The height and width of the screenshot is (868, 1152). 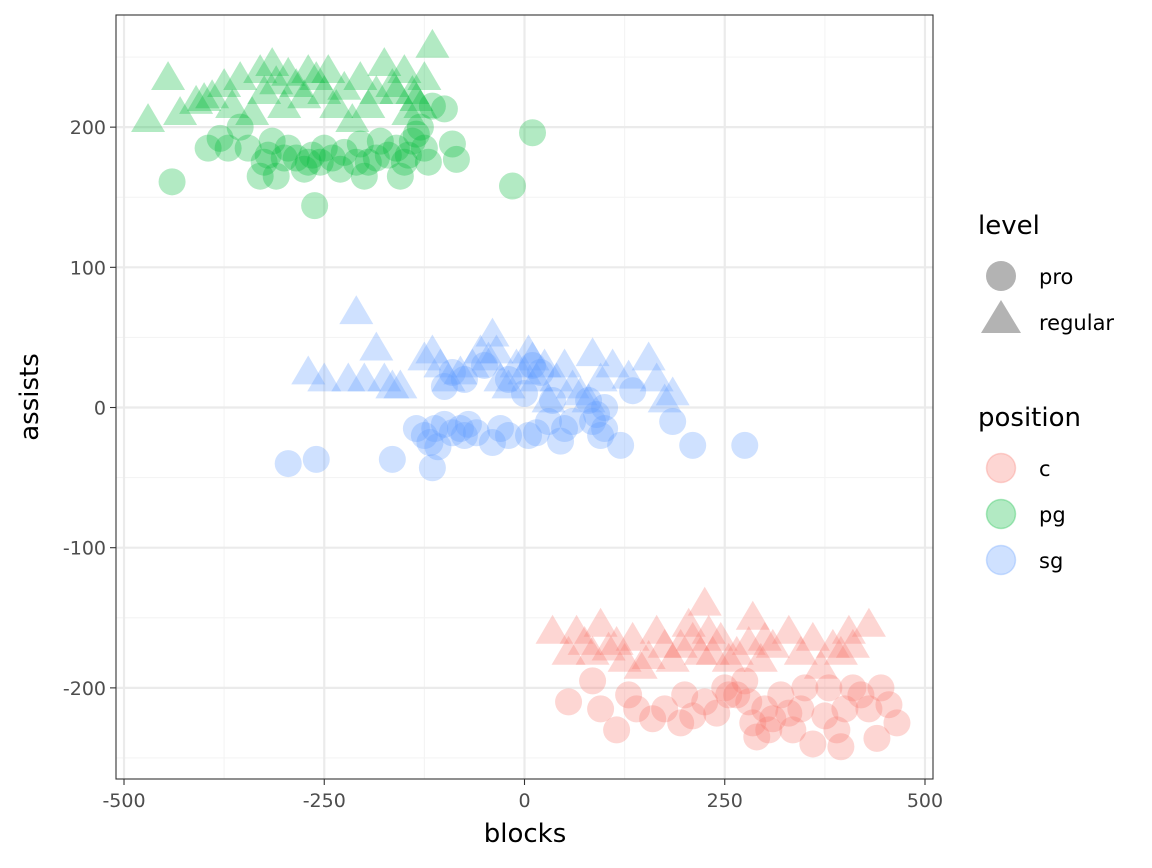 What do you see at coordinates (1056, 277) in the screenshot?
I see `legend-pro-label: pro` at bounding box center [1056, 277].